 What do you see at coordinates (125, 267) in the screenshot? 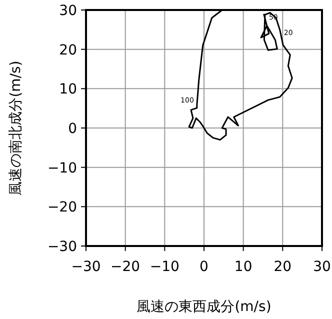
I see `x-tick-label: −20` at bounding box center [125, 267].